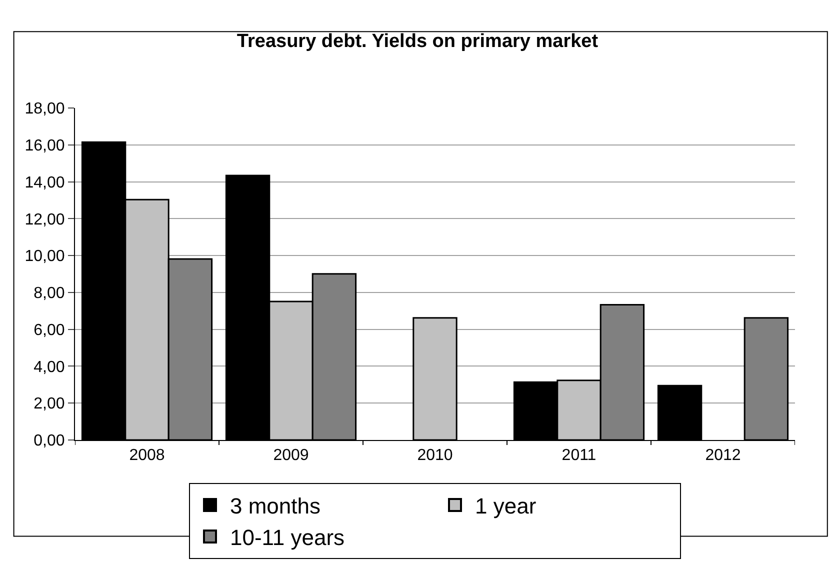 The width and height of the screenshot is (835, 575). What do you see at coordinates (44, 219) in the screenshot?
I see `y-tick-label: 12,00` at bounding box center [44, 219].